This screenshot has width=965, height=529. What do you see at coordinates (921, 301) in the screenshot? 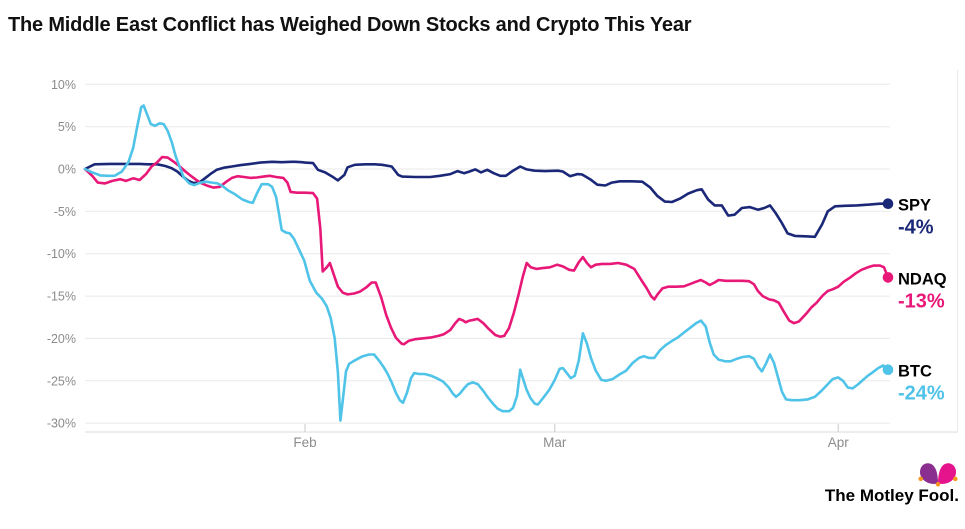
I see `ndaq-change-label: -13%` at bounding box center [921, 301].